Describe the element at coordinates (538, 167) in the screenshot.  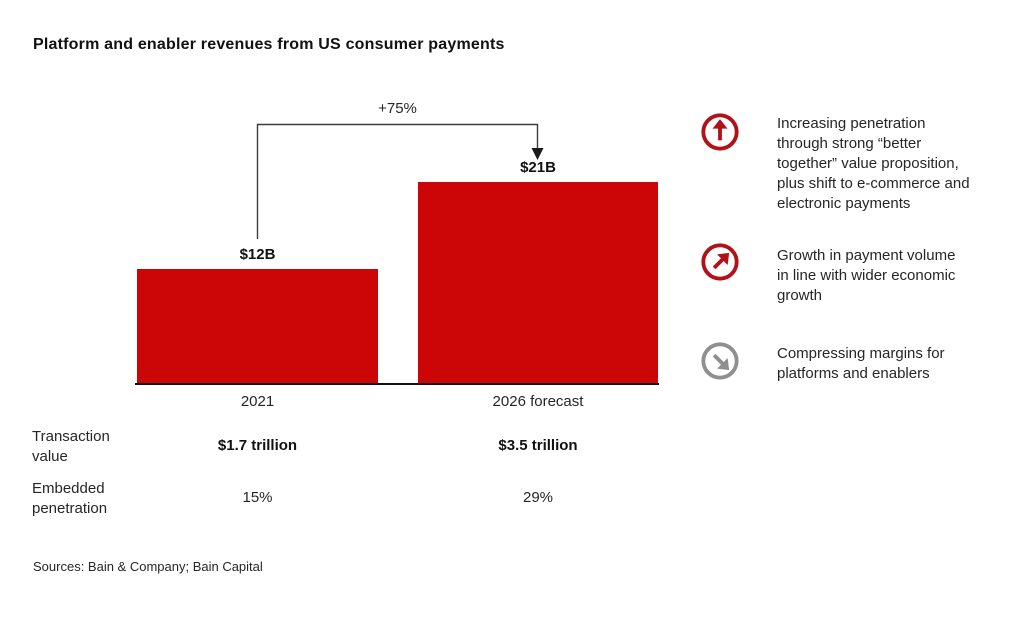
I see `bar-value-label-2026: $21B` at that location.